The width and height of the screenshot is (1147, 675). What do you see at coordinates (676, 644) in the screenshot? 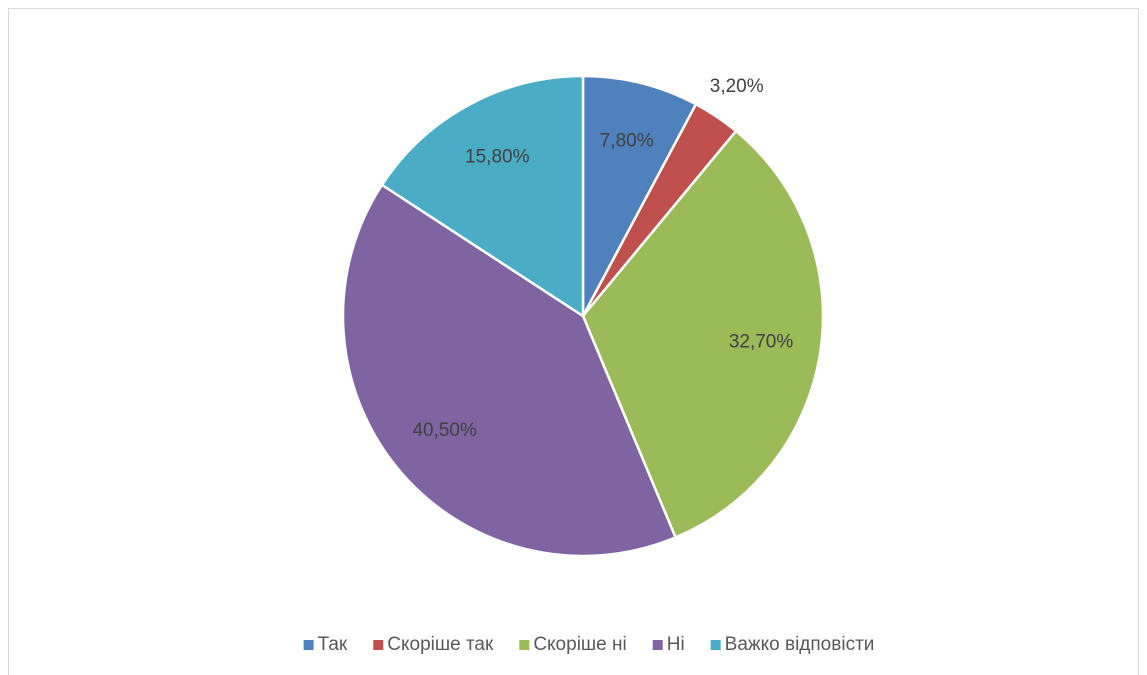
I see `legend-label: Ні` at bounding box center [676, 644].